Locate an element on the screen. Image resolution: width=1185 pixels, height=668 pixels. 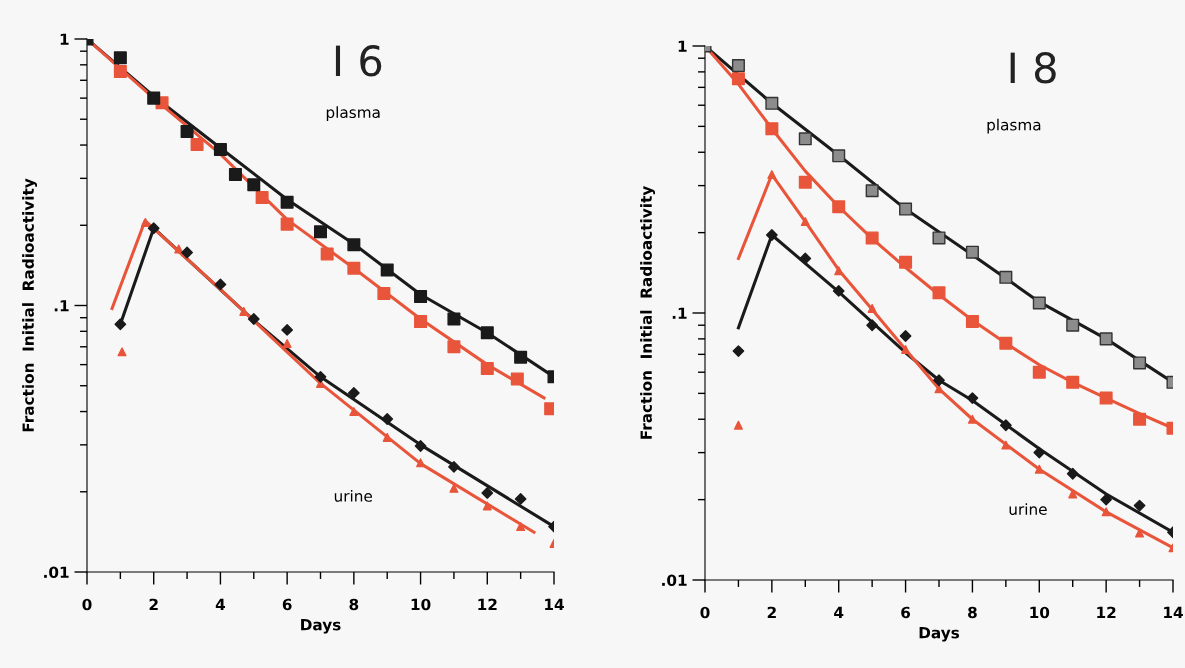
y-tick-label: .1 is located at coordinates (61, 306).